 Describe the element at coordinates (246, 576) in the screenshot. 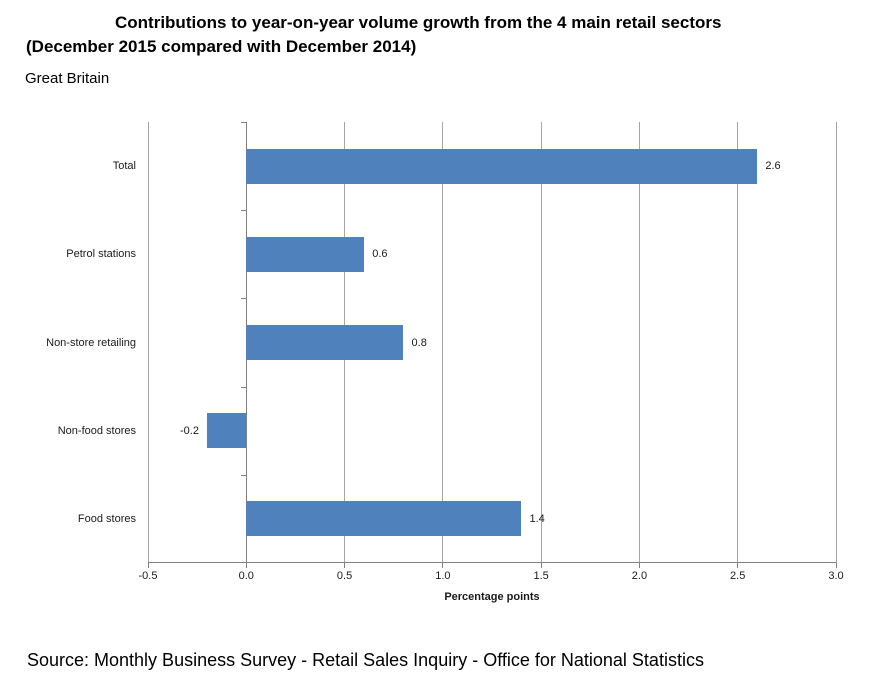

I see `x-tick-label-0: 0.0` at that location.